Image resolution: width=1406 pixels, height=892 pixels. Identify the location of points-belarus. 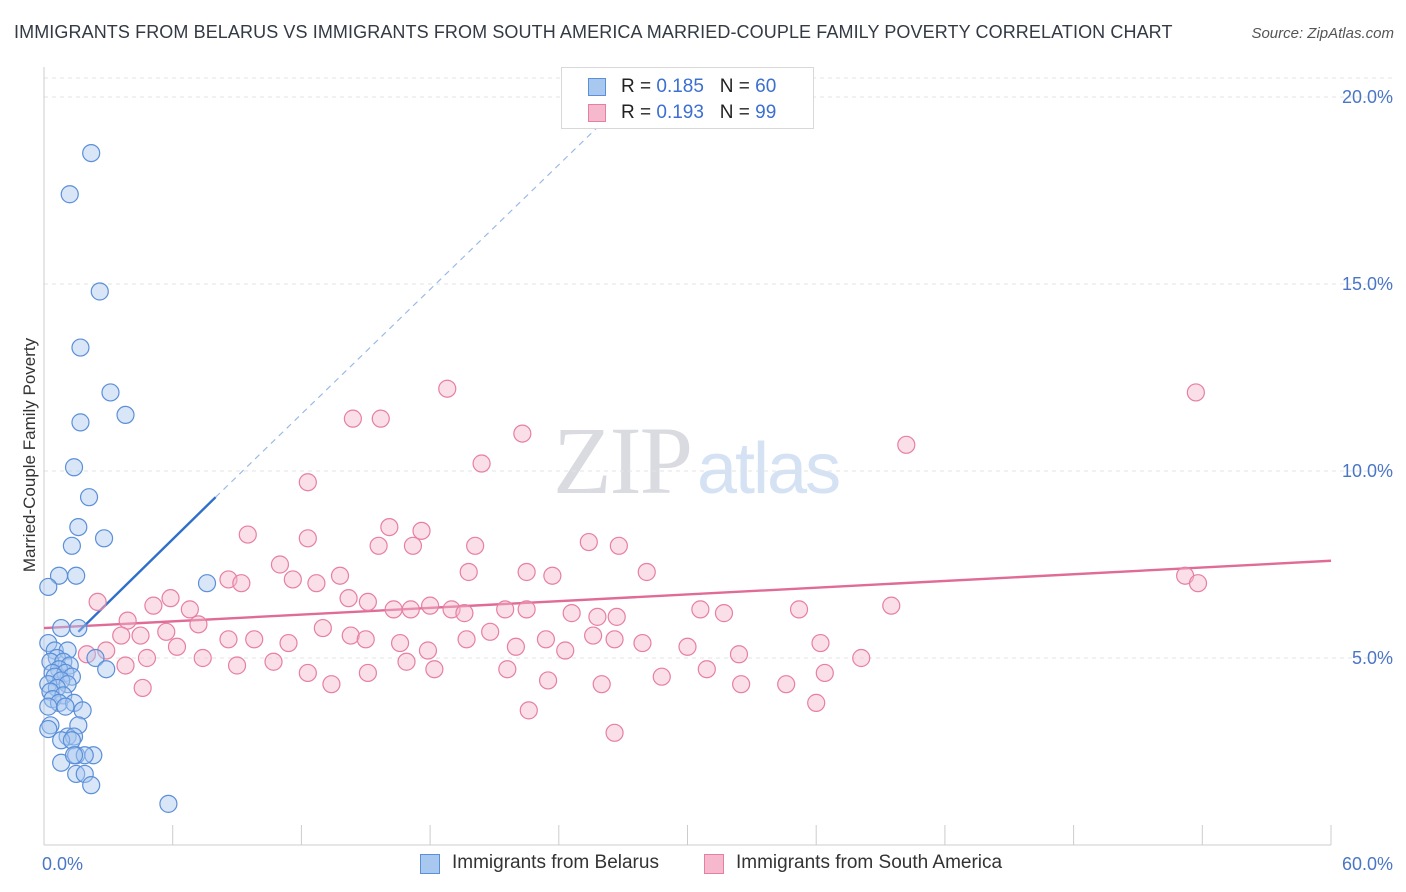
(128, 478).